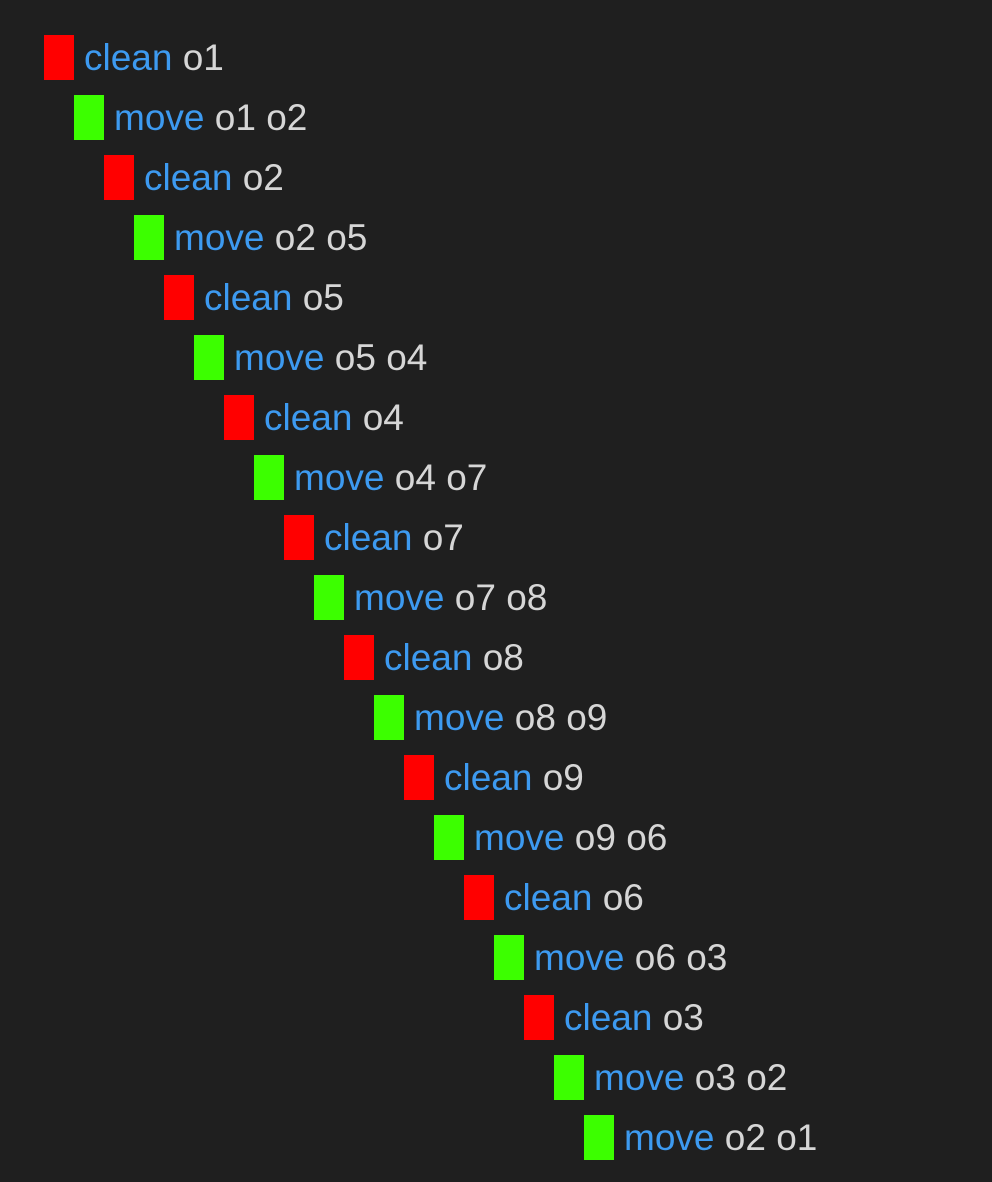  I want to click on step-arguments: o1, so click(203, 57).